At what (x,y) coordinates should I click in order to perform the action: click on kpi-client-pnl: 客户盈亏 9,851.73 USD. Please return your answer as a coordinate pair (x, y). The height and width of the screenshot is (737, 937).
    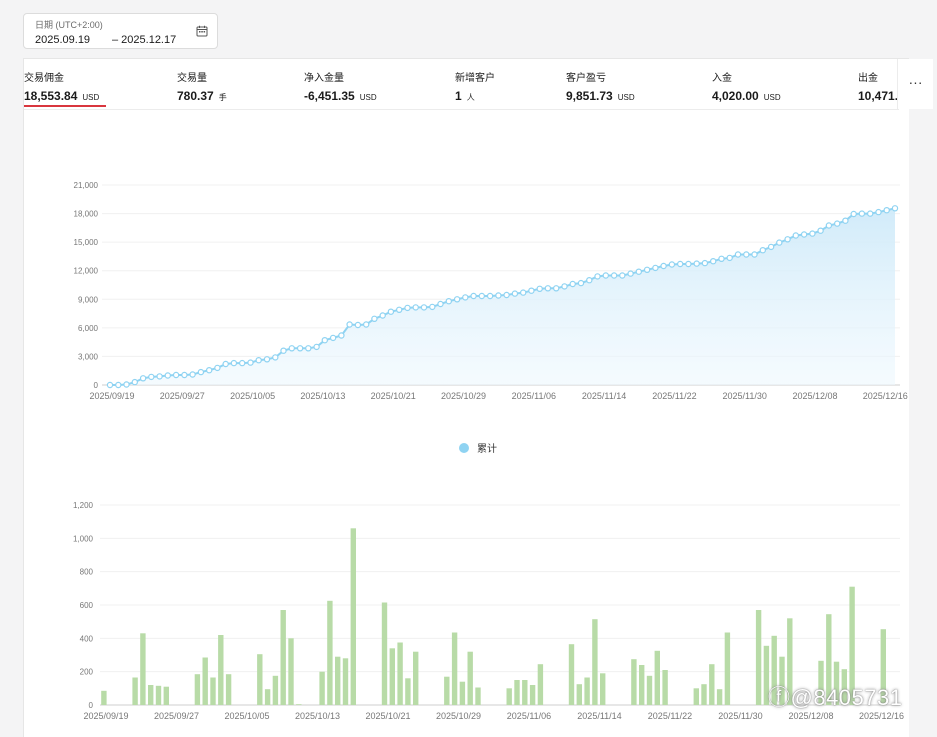
    Looking at the image, I should click on (600, 86).